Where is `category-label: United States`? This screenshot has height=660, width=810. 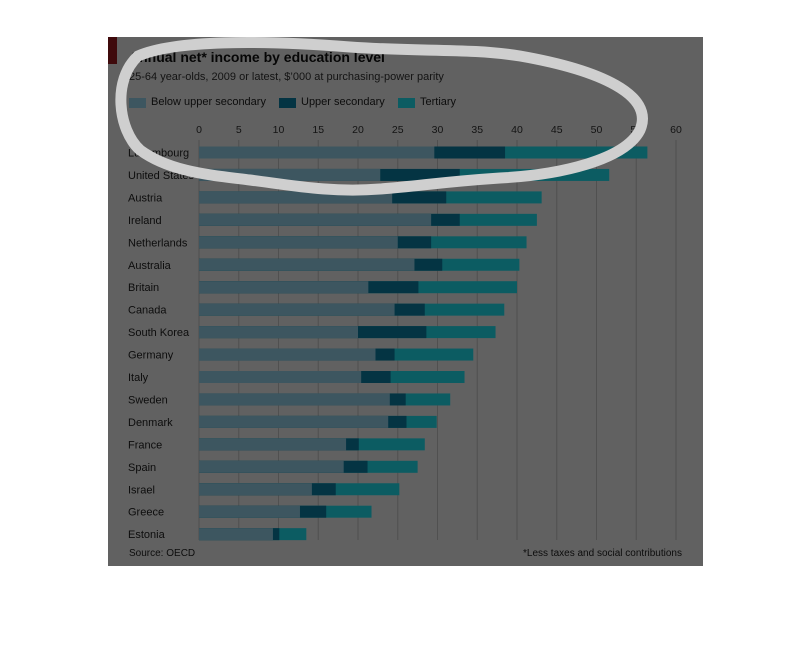 category-label: United States is located at coordinates (161, 176).